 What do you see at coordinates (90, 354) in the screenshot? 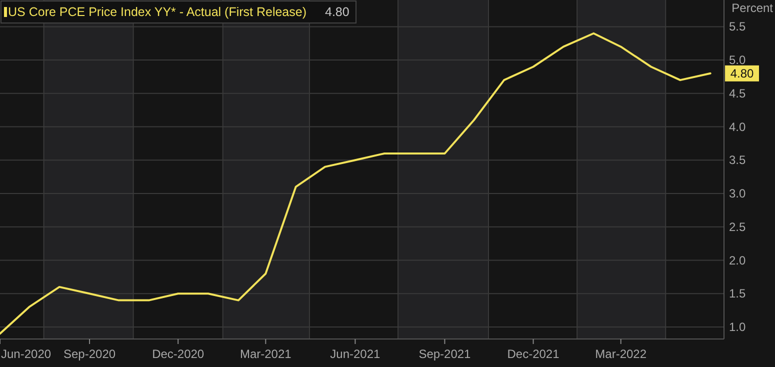
I see `x-tick-label: Sep-2020` at bounding box center [90, 354].